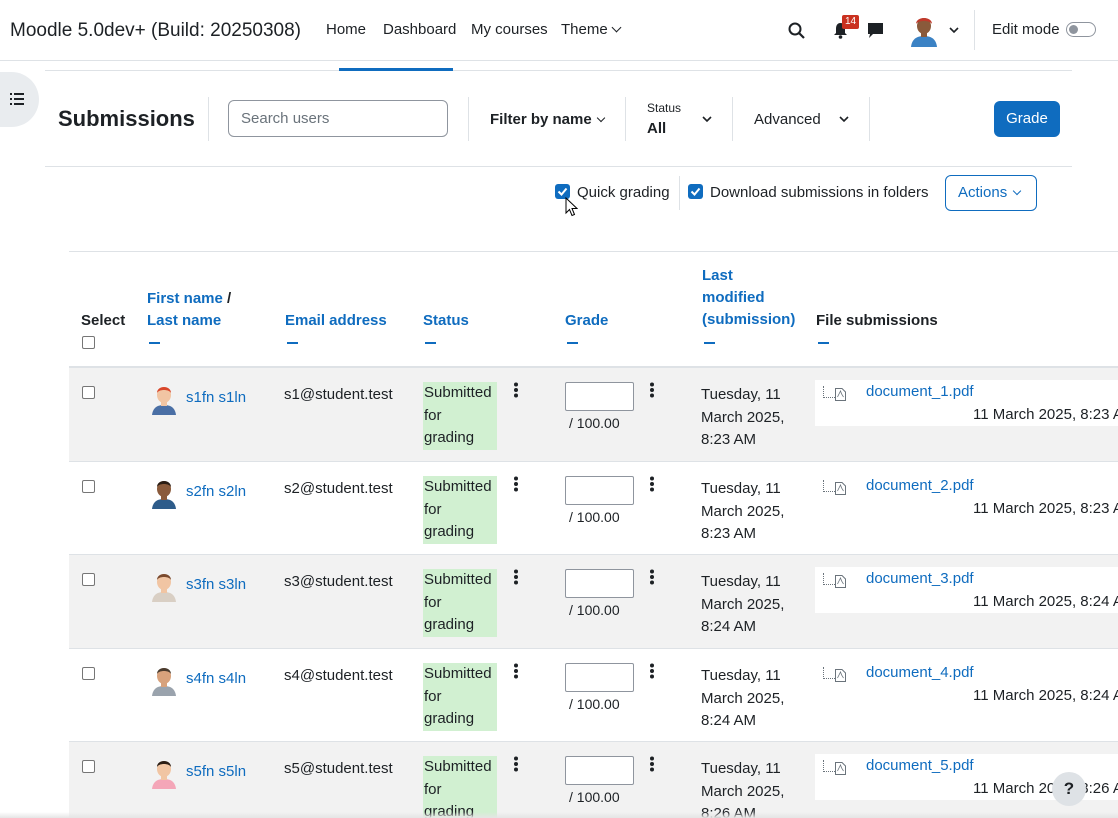 The width and height of the screenshot is (1118, 818). Describe the element at coordinates (216, 584) in the screenshot. I see `student-name-link: s3fn s3ln` at that location.